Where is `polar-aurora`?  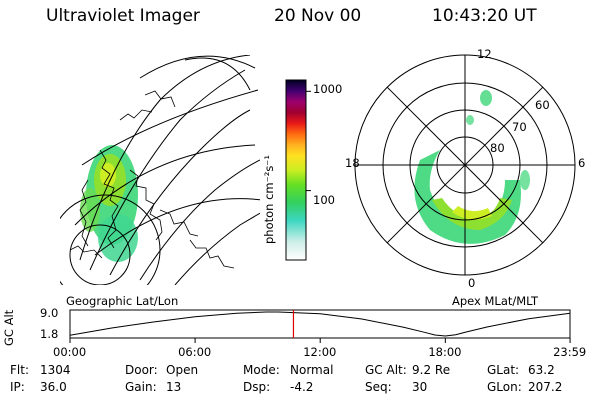 polar-aurora is located at coordinates (472, 167).